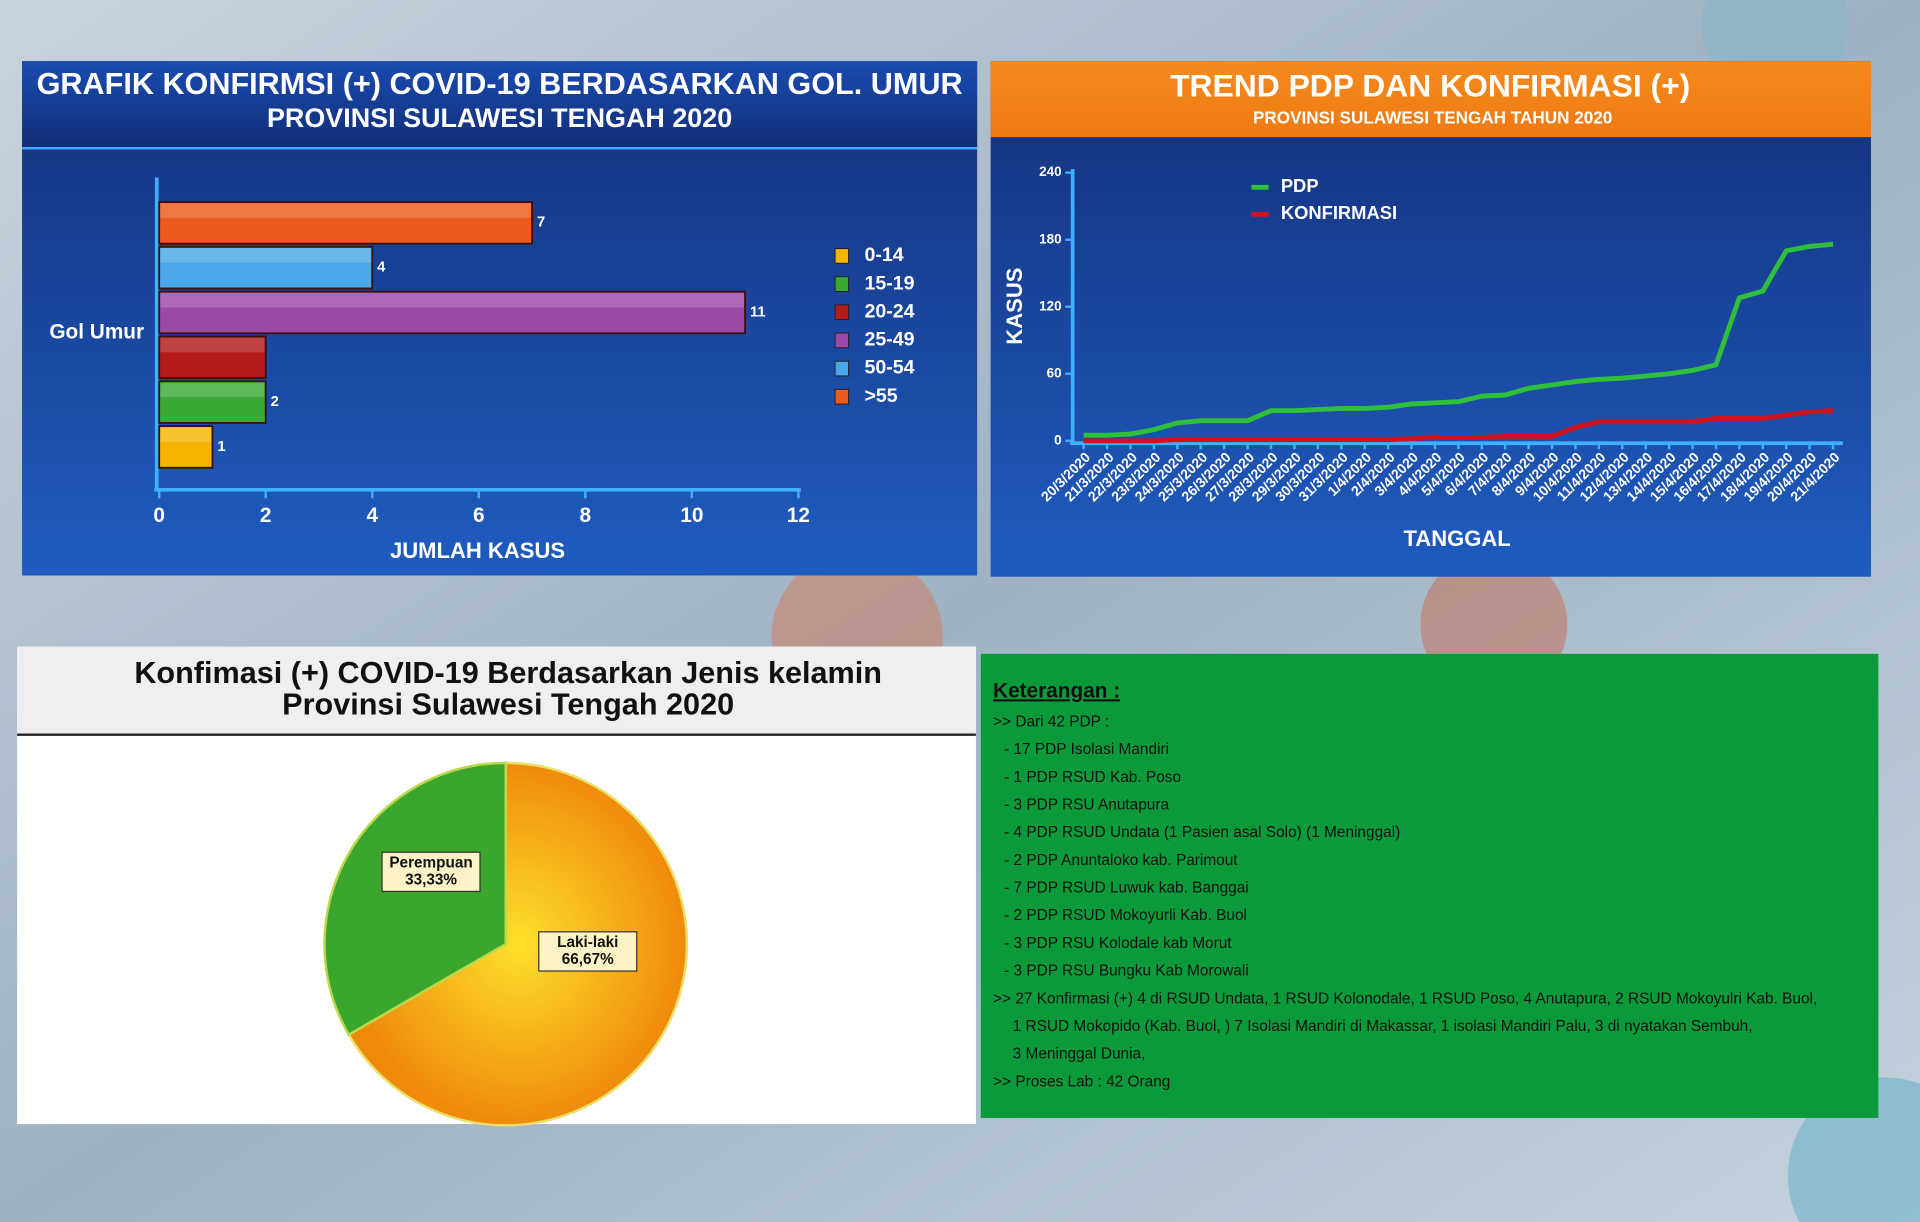  I want to click on y-tick-label: 240, so click(1050, 171).